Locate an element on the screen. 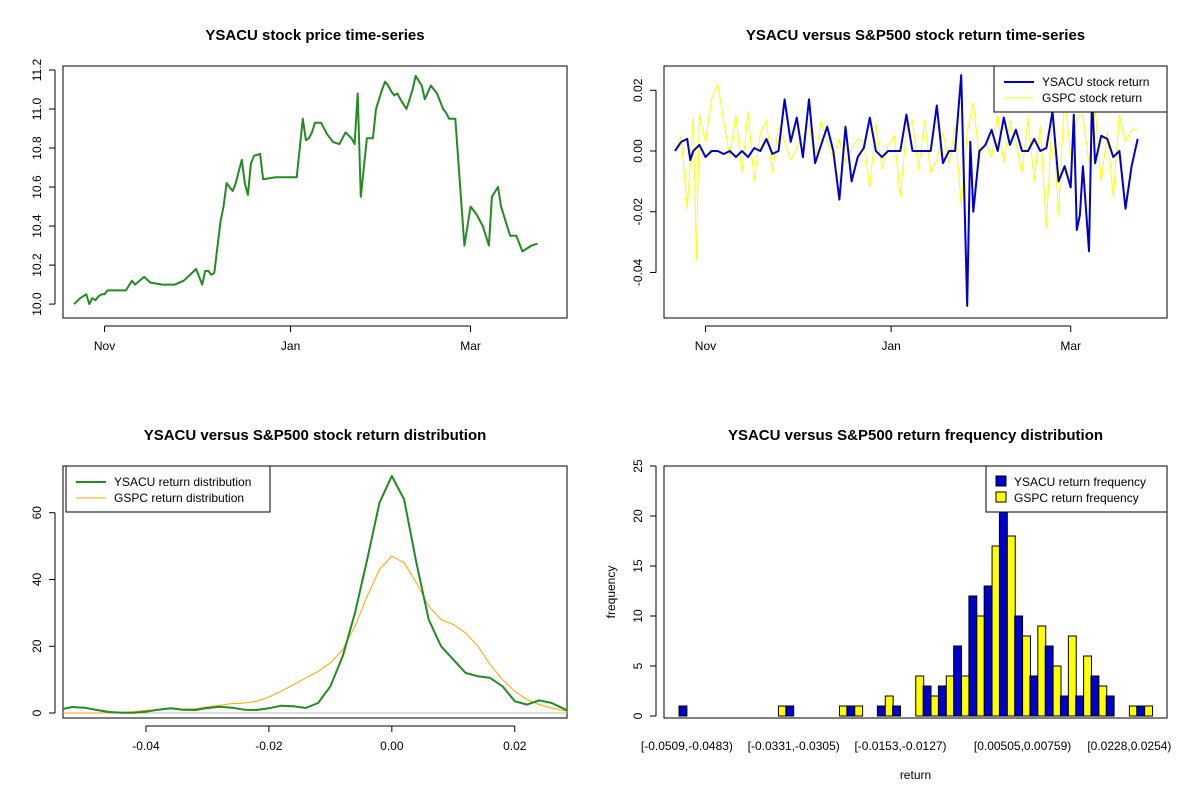 The image size is (1200, 800). gspc-return-line is located at coordinates (906, 172).